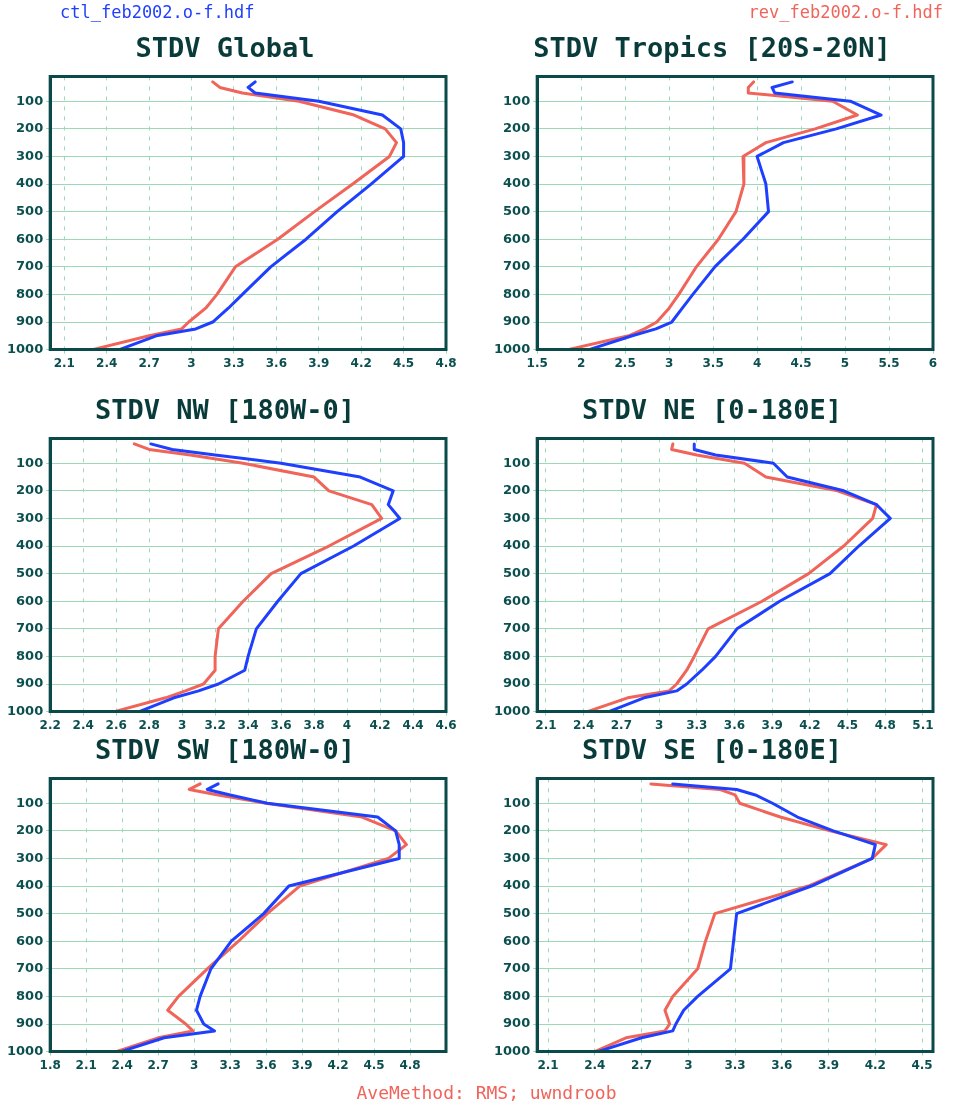 This screenshot has height=1109, width=973. Describe the element at coordinates (712, 48) in the screenshot. I see `chart-title: STDV Tropics [20S-20N]` at that location.